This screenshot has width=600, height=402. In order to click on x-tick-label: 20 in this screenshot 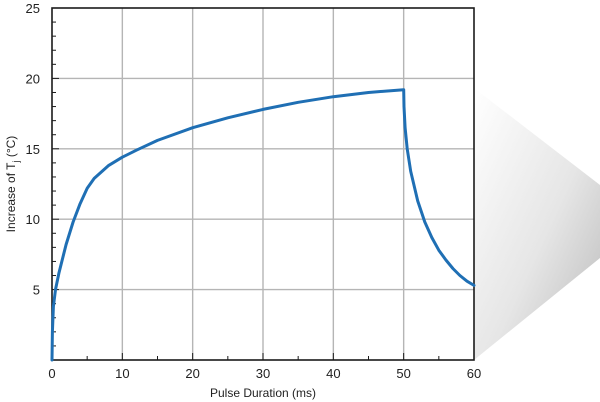, I will do `click(192, 373)`.